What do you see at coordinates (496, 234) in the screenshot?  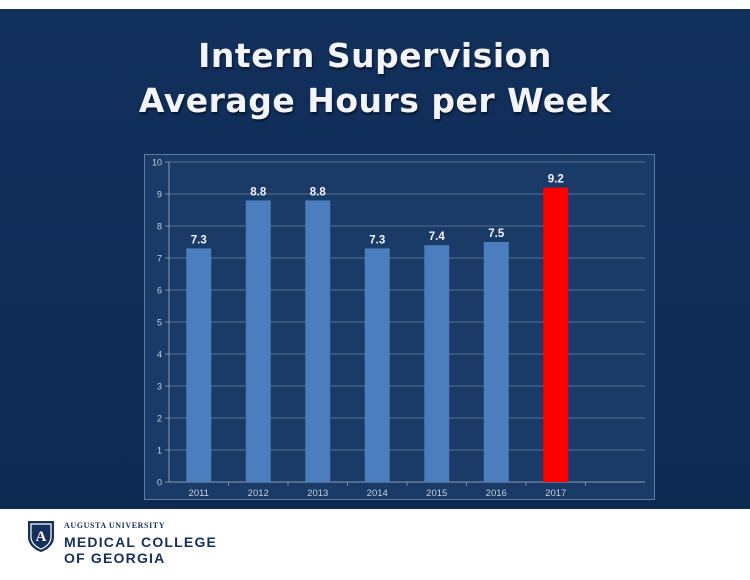 I see `data-label-2016: 7.5` at bounding box center [496, 234].